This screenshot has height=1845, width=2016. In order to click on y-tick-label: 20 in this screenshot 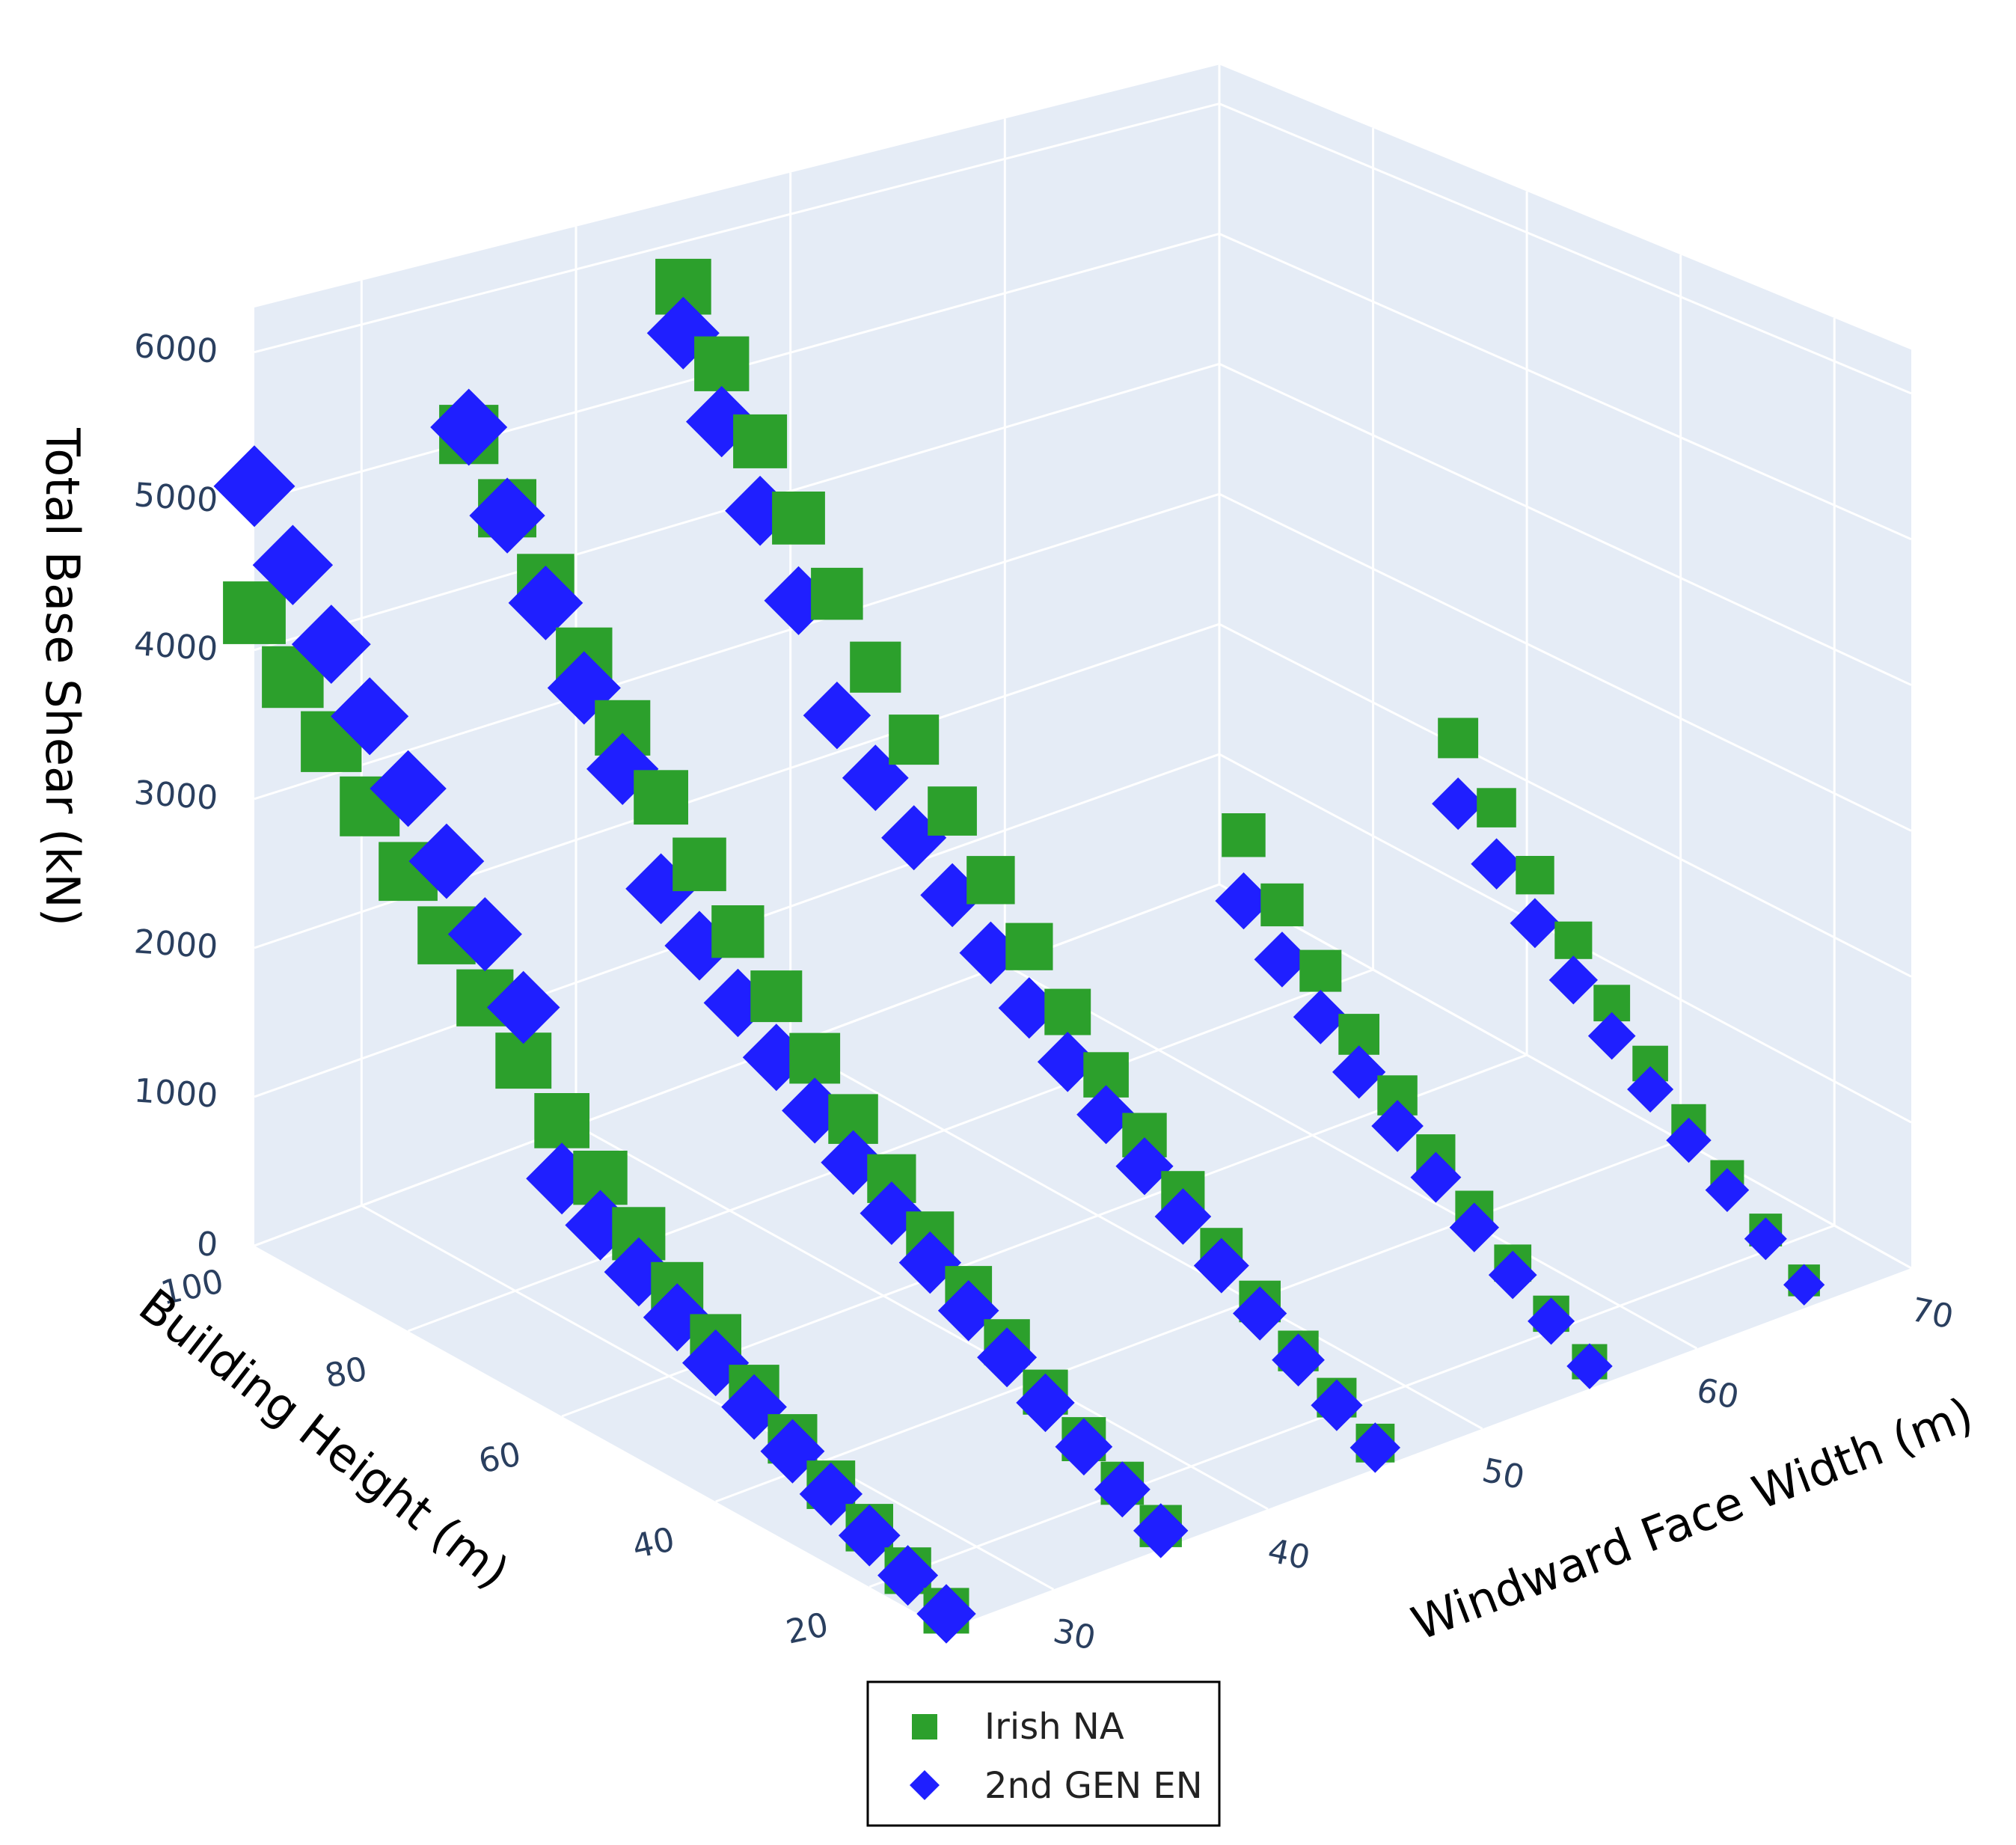, I will do `click(807, 1629)`.